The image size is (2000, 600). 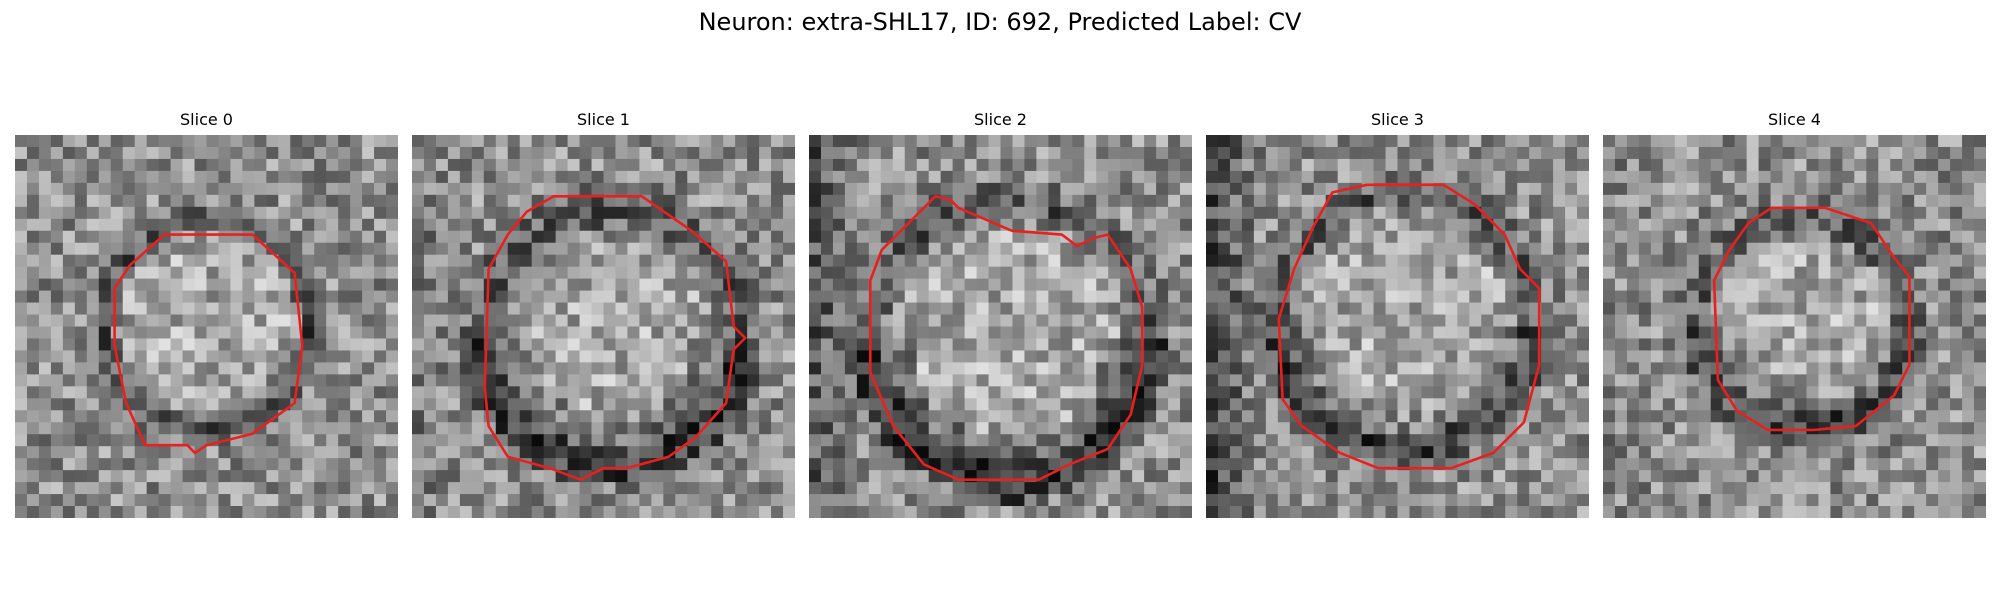 I want to click on slice-panel-3: Slice 3, so click(x=1397, y=313).